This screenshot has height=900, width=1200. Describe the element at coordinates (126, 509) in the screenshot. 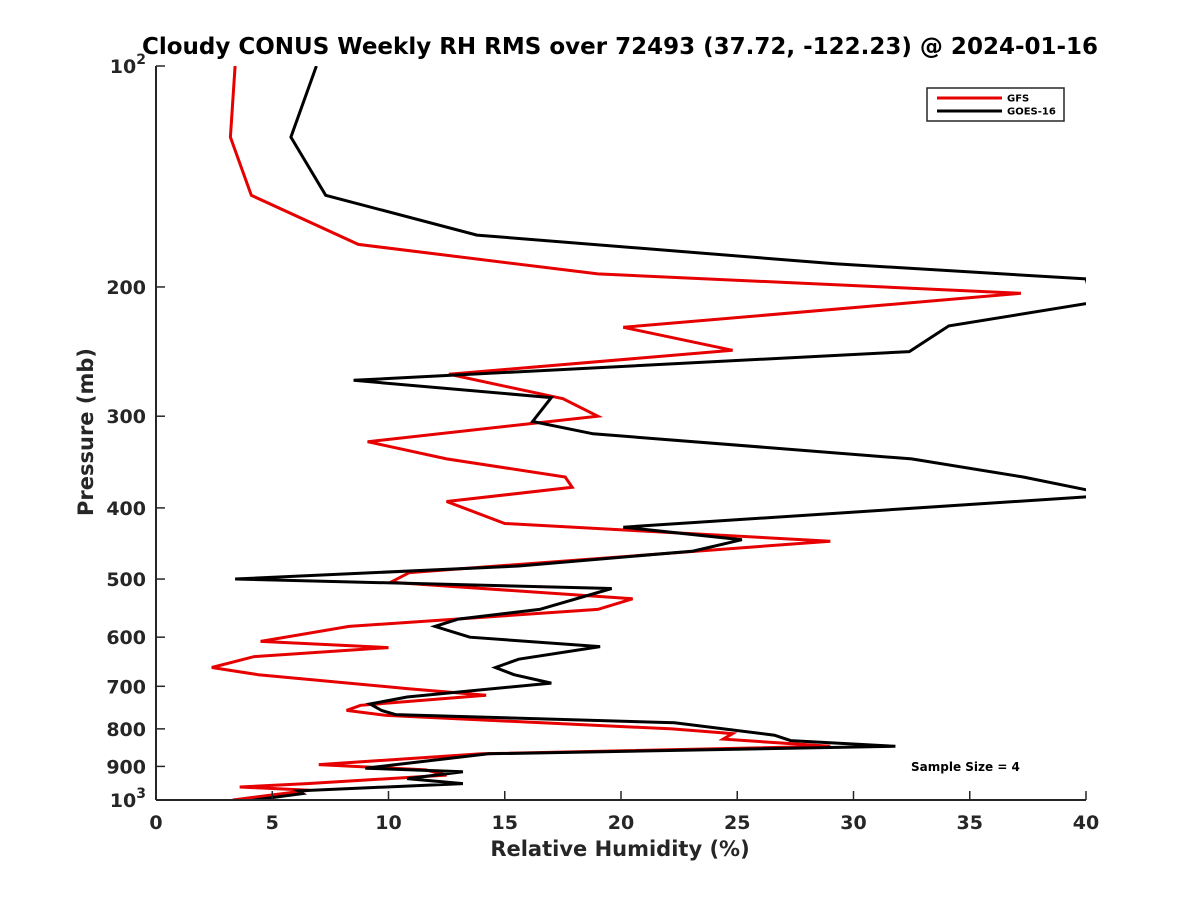

I see `y-tick-label: 400` at that location.